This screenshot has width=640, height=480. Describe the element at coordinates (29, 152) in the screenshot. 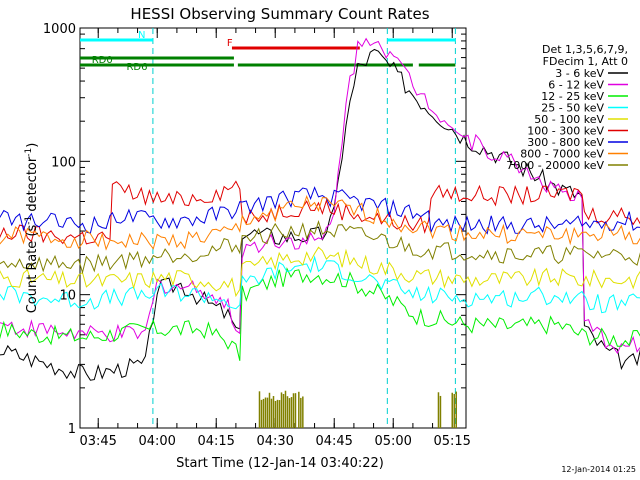

I see `y-axis-label-exp2: -1` at that location.